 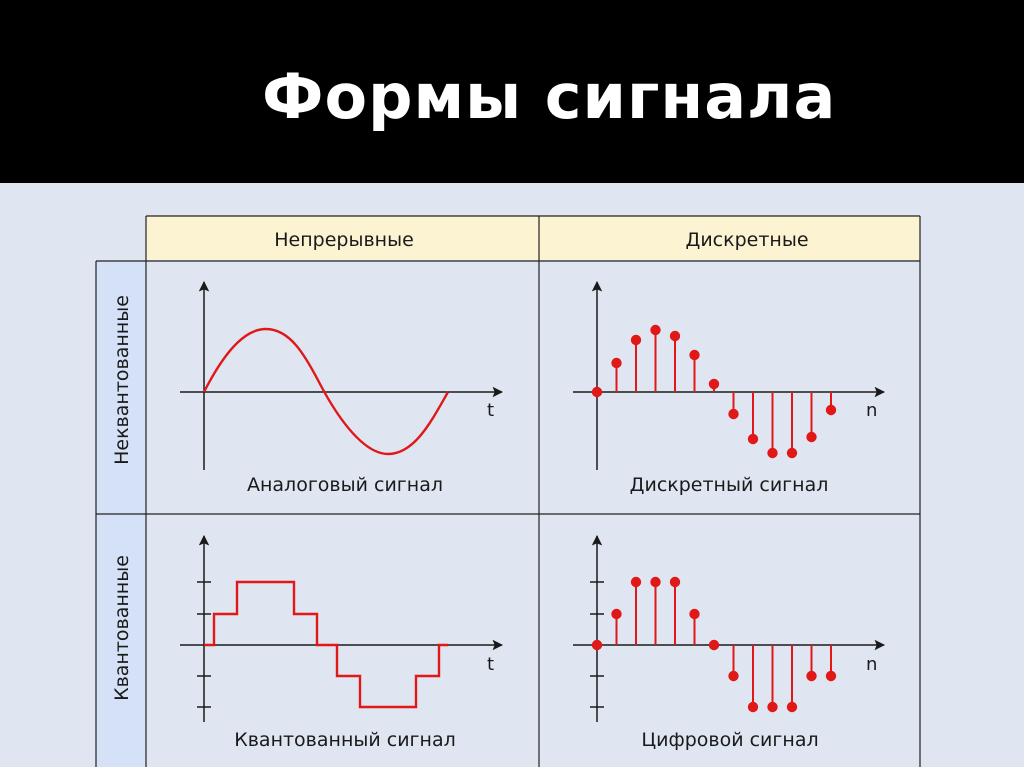 What do you see at coordinates (122, 380) in the screenshot?
I see `row-header-unquantized: Неквантованные` at bounding box center [122, 380].